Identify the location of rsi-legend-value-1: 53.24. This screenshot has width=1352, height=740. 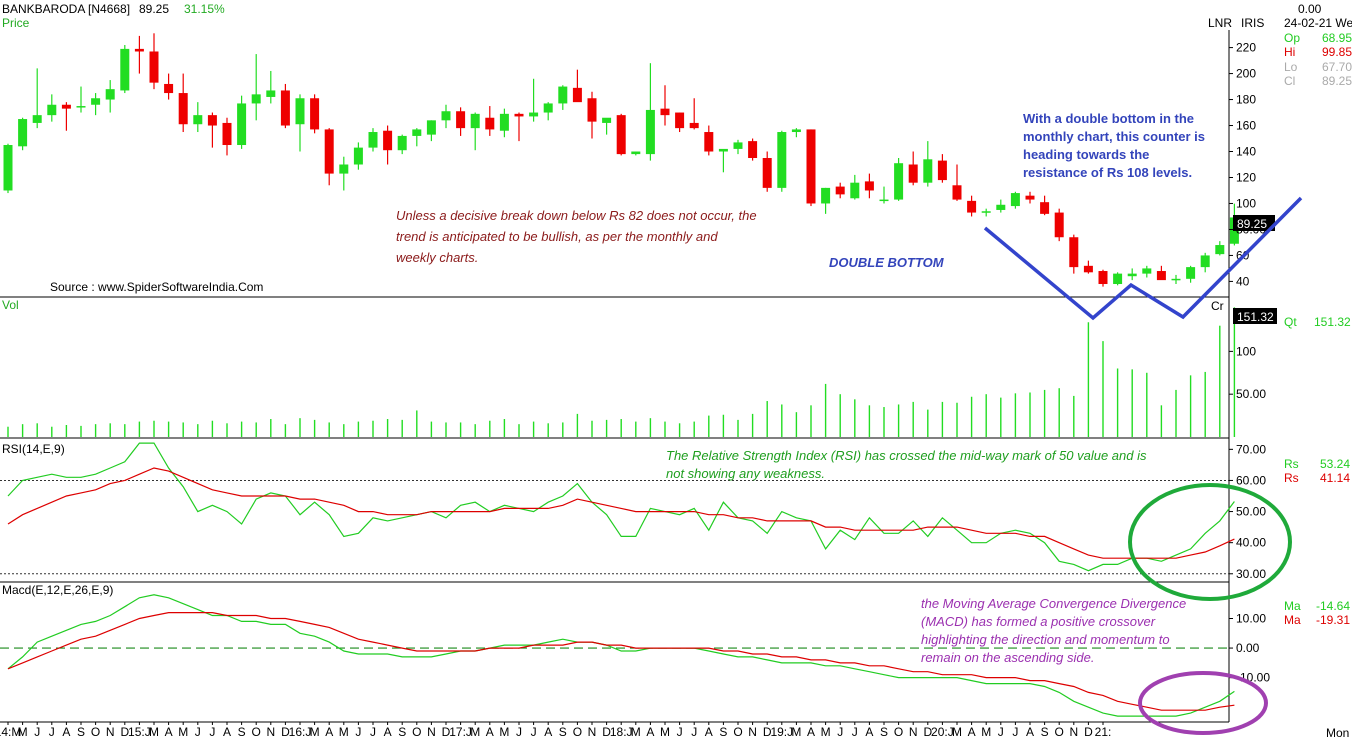
(1335, 464).